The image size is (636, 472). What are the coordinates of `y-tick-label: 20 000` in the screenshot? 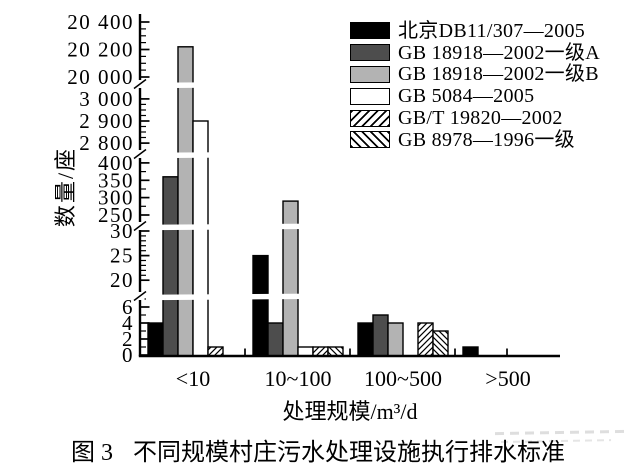 It's located at (100, 77).